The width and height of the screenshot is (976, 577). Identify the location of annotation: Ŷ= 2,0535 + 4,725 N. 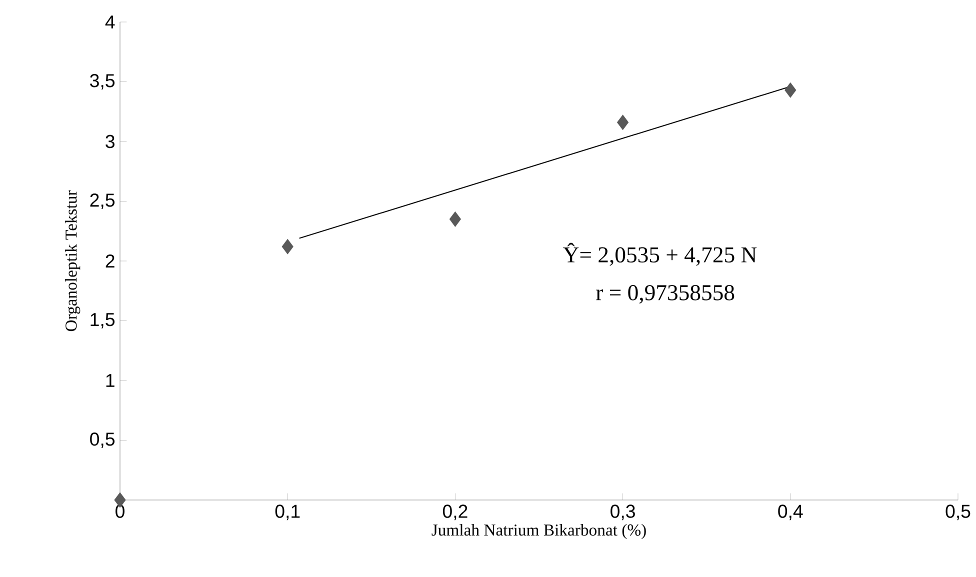
(660, 254).